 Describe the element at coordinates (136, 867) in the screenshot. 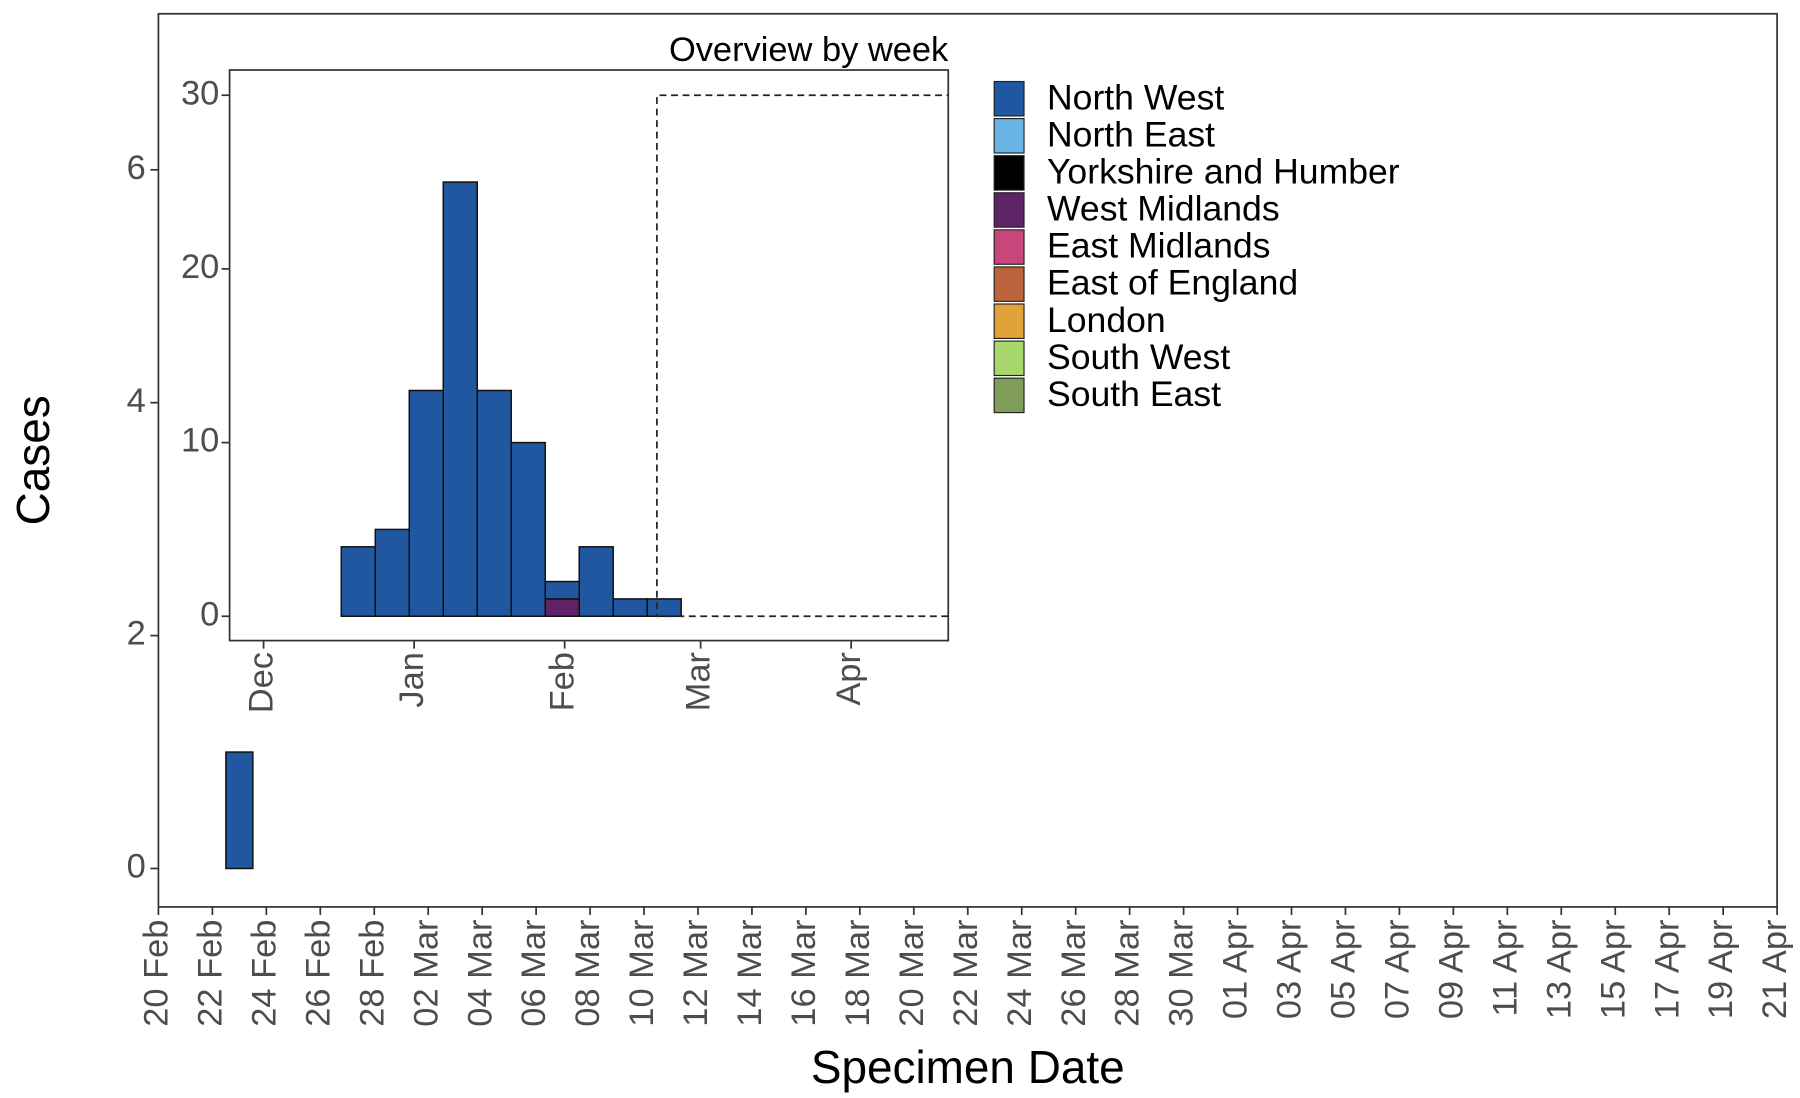

I see `y-tick-label: 0` at that location.